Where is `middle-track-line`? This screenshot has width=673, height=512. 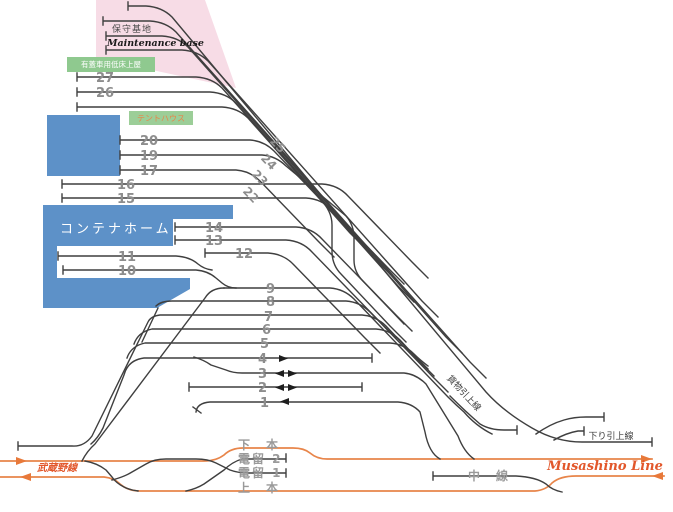
middle-track-line is located at coordinates (497, 482).